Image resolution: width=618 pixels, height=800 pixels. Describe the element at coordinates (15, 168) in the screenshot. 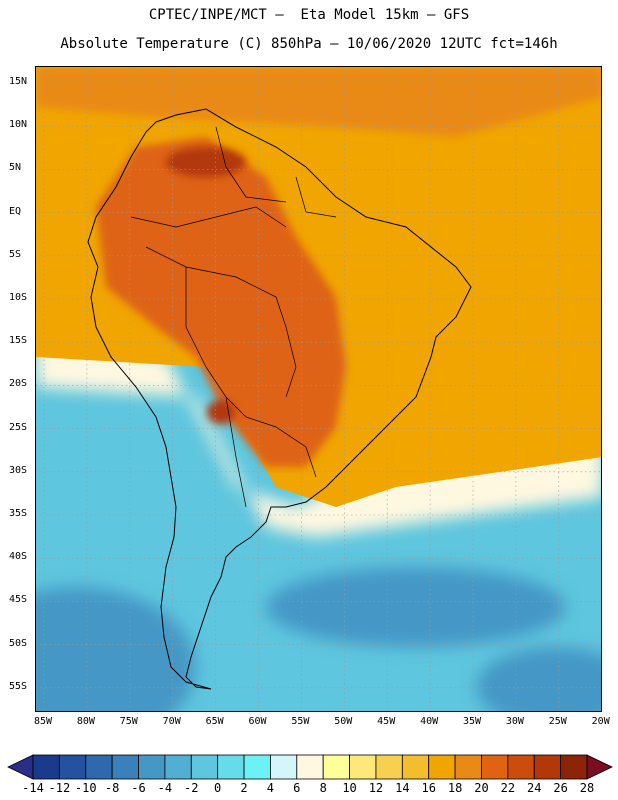

I see `latitude-label: 5N` at that location.